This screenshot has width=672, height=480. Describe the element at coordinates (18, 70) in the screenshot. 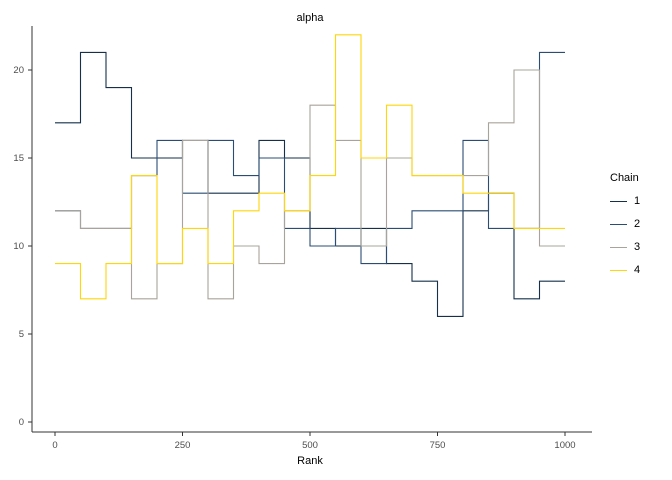

I see `y-tick-label: 20` at that location.